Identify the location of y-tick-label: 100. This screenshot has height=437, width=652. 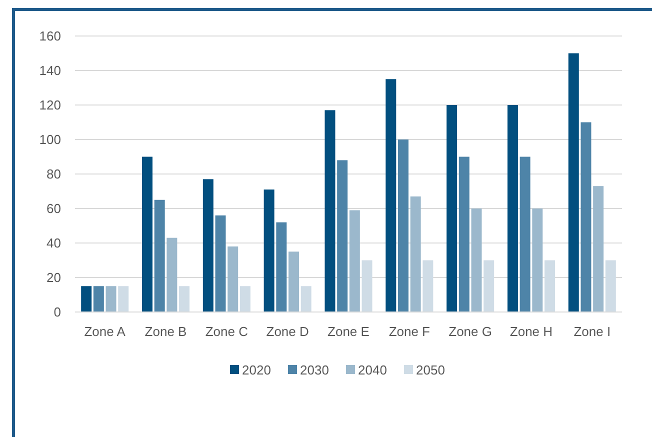
(50, 140).